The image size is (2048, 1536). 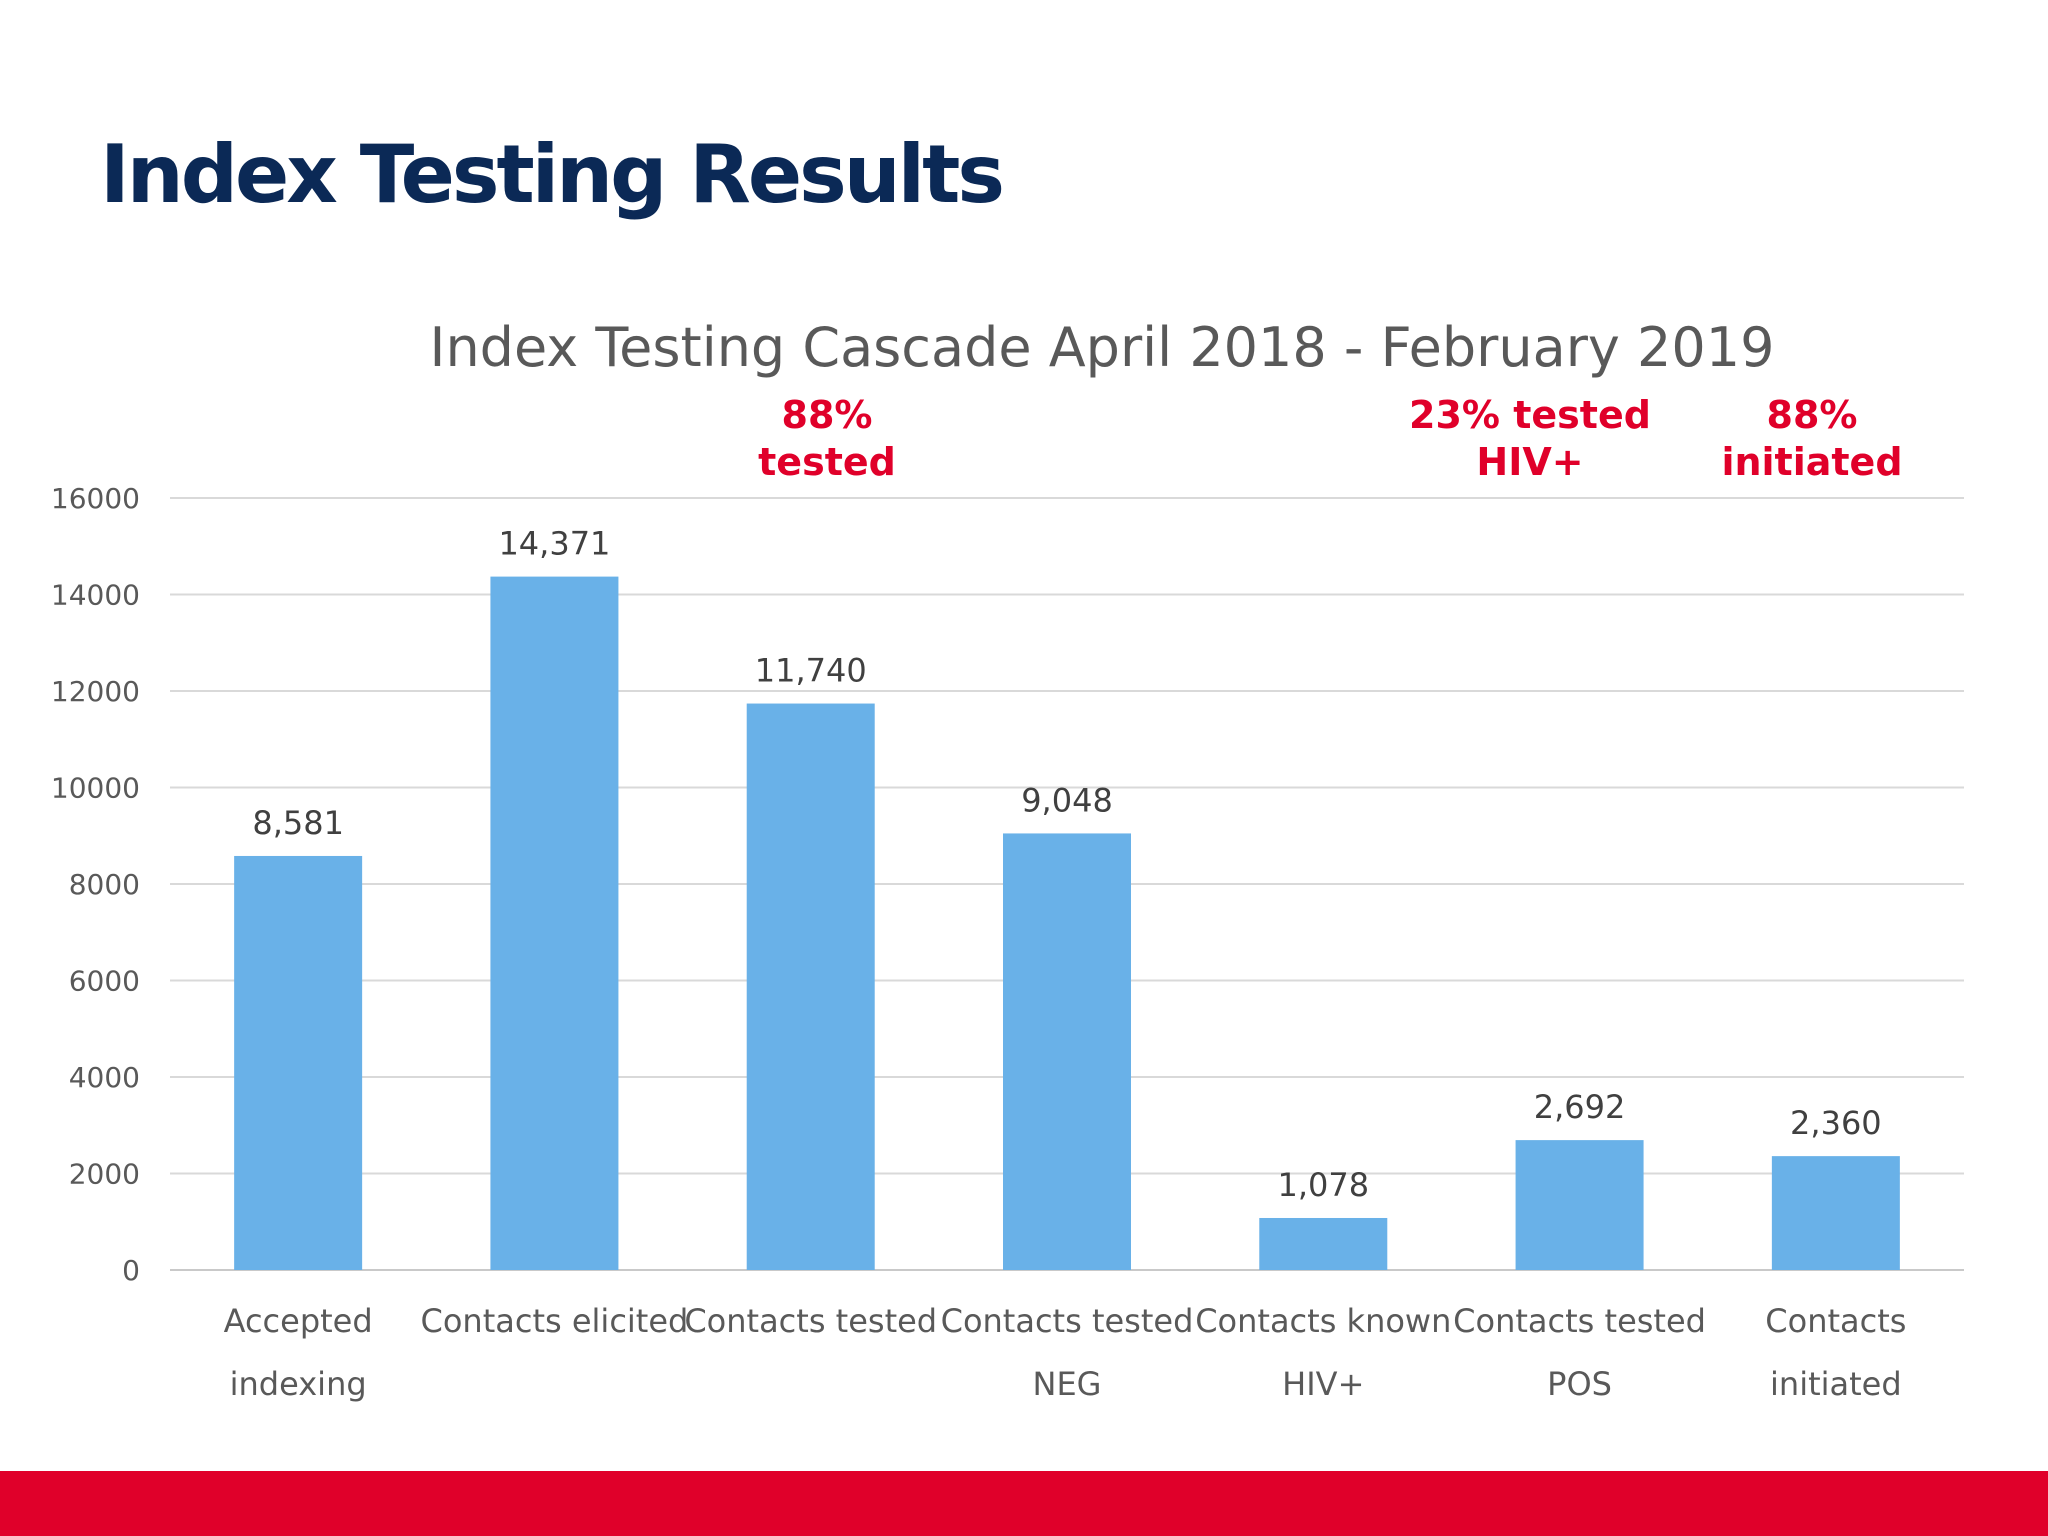 What do you see at coordinates (1323, 1185) in the screenshot?
I see `data-label: 1,078` at bounding box center [1323, 1185].